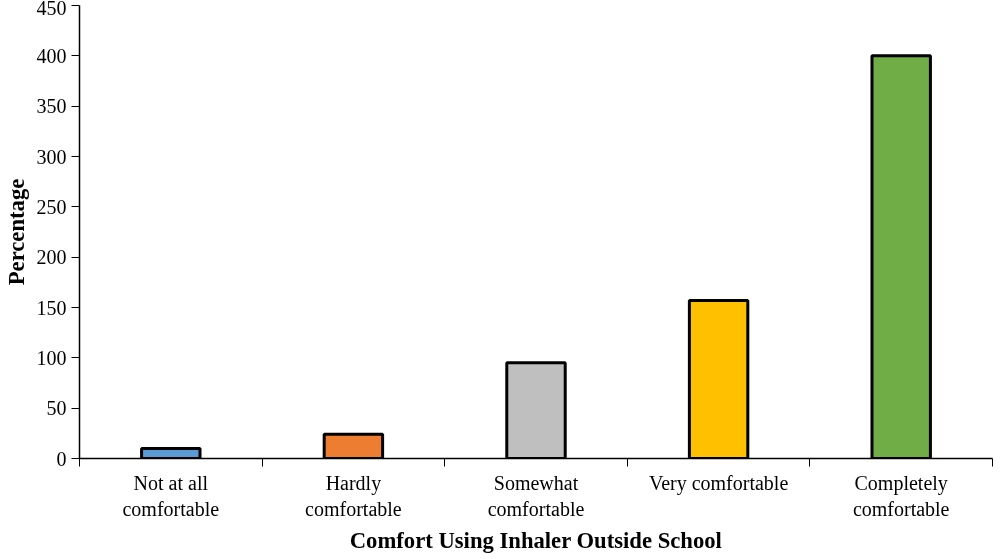 The image size is (1008, 559). What do you see at coordinates (536, 495) in the screenshot?
I see `x-tick-label: Somewhat comfortable` at bounding box center [536, 495].